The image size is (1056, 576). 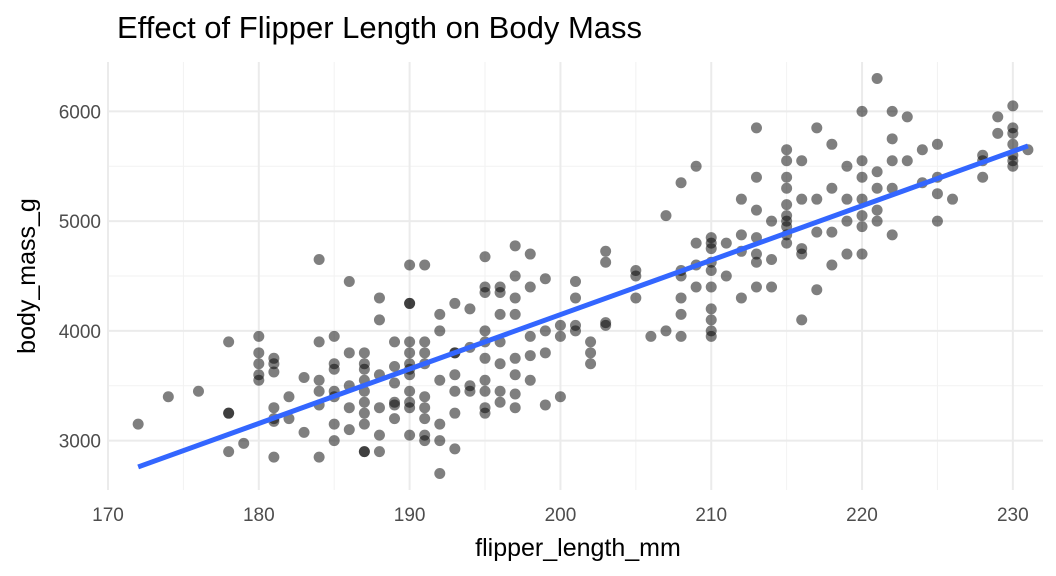 What do you see at coordinates (1013, 515) in the screenshot?
I see `x-tick-label: 230` at bounding box center [1013, 515].